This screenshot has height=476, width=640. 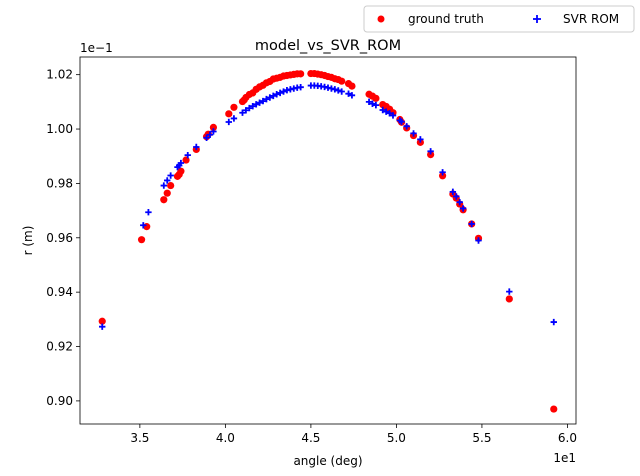 What do you see at coordinates (328, 46) in the screenshot?
I see `chart-title: model_vs_SVR_ROM` at bounding box center [328, 46].